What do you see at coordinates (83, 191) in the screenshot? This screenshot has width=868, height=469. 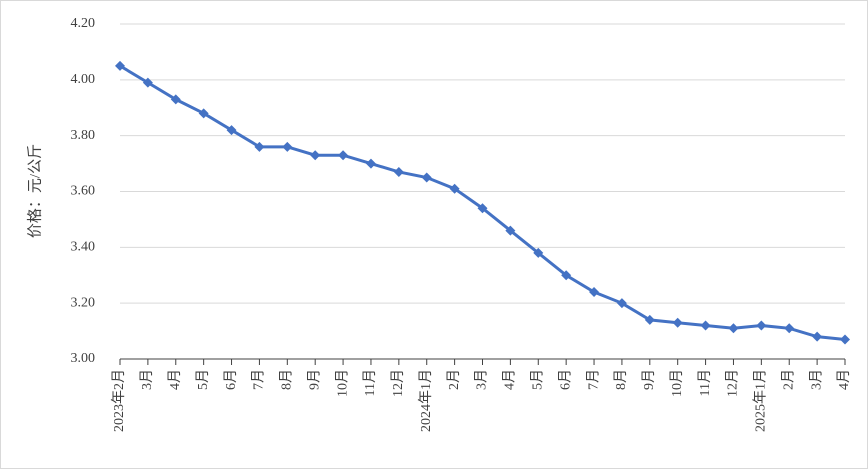 I see `y-tick-label: 3.60` at bounding box center [83, 191].